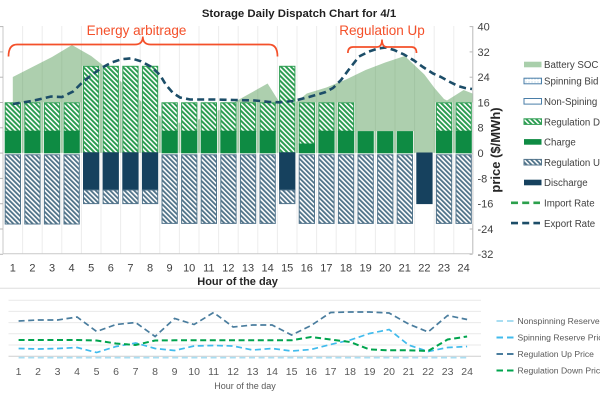 This screenshot has width=600, height=405. Describe the element at coordinates (571, 65) in the screenshot. I see `svg-text: Battery SOC` at that location.